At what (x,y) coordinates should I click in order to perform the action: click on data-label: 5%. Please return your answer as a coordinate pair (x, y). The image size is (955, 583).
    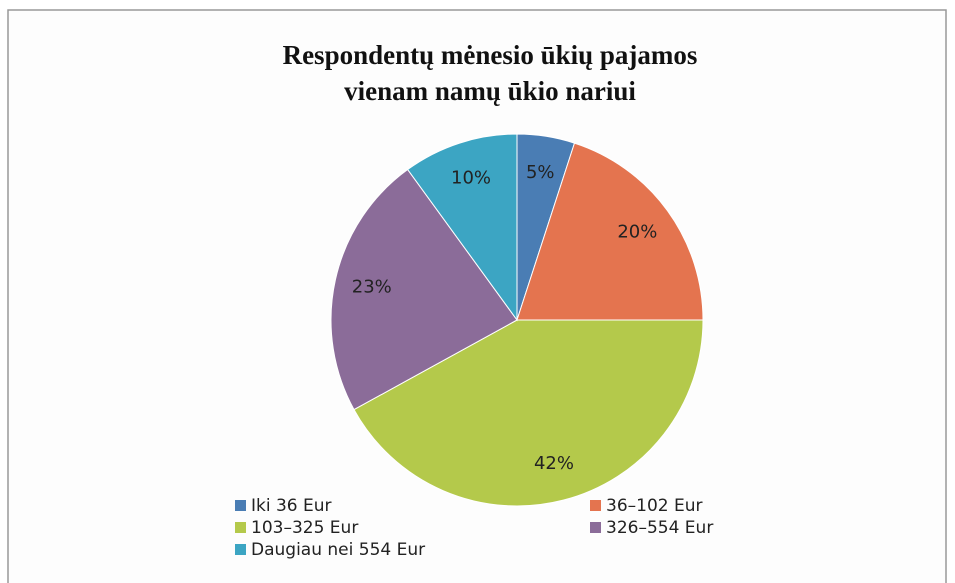
    Looking at the image, I should click on (540, 172).